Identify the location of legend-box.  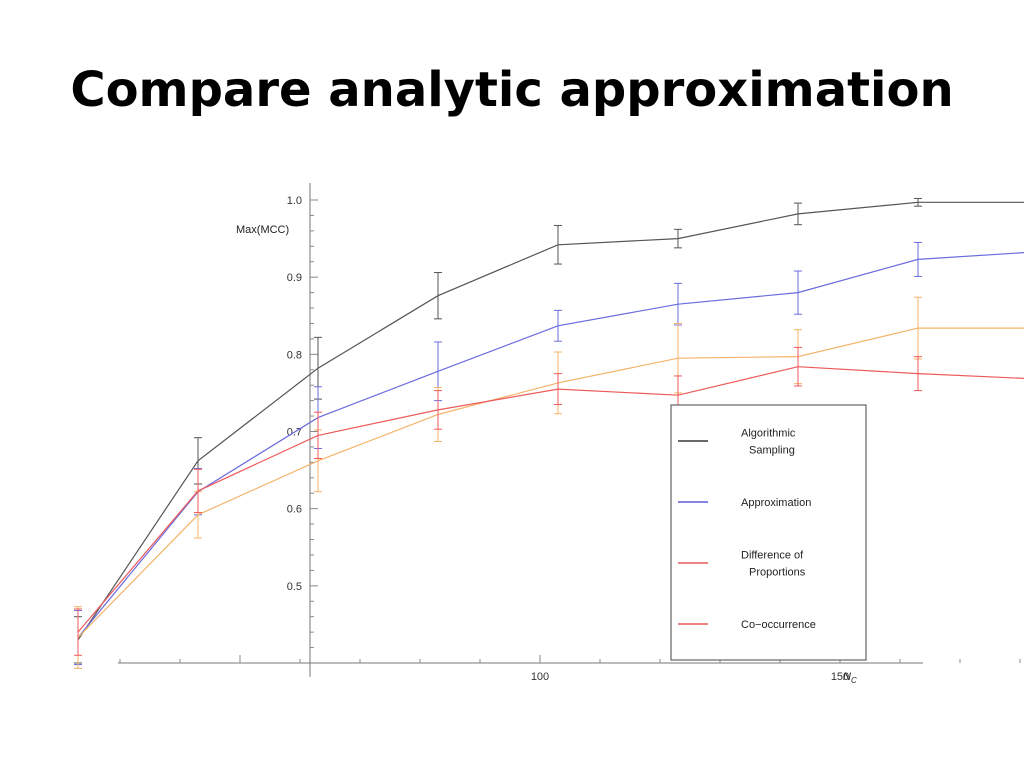
(768, 532).